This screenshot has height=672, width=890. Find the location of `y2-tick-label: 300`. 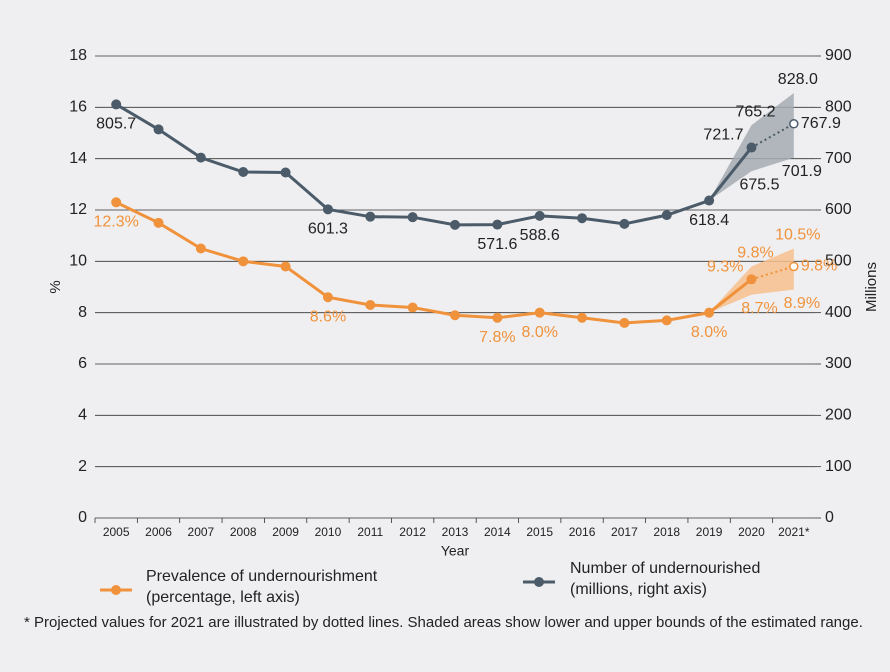

y2-tick-label: 300 is located at coordinates (838, 363).